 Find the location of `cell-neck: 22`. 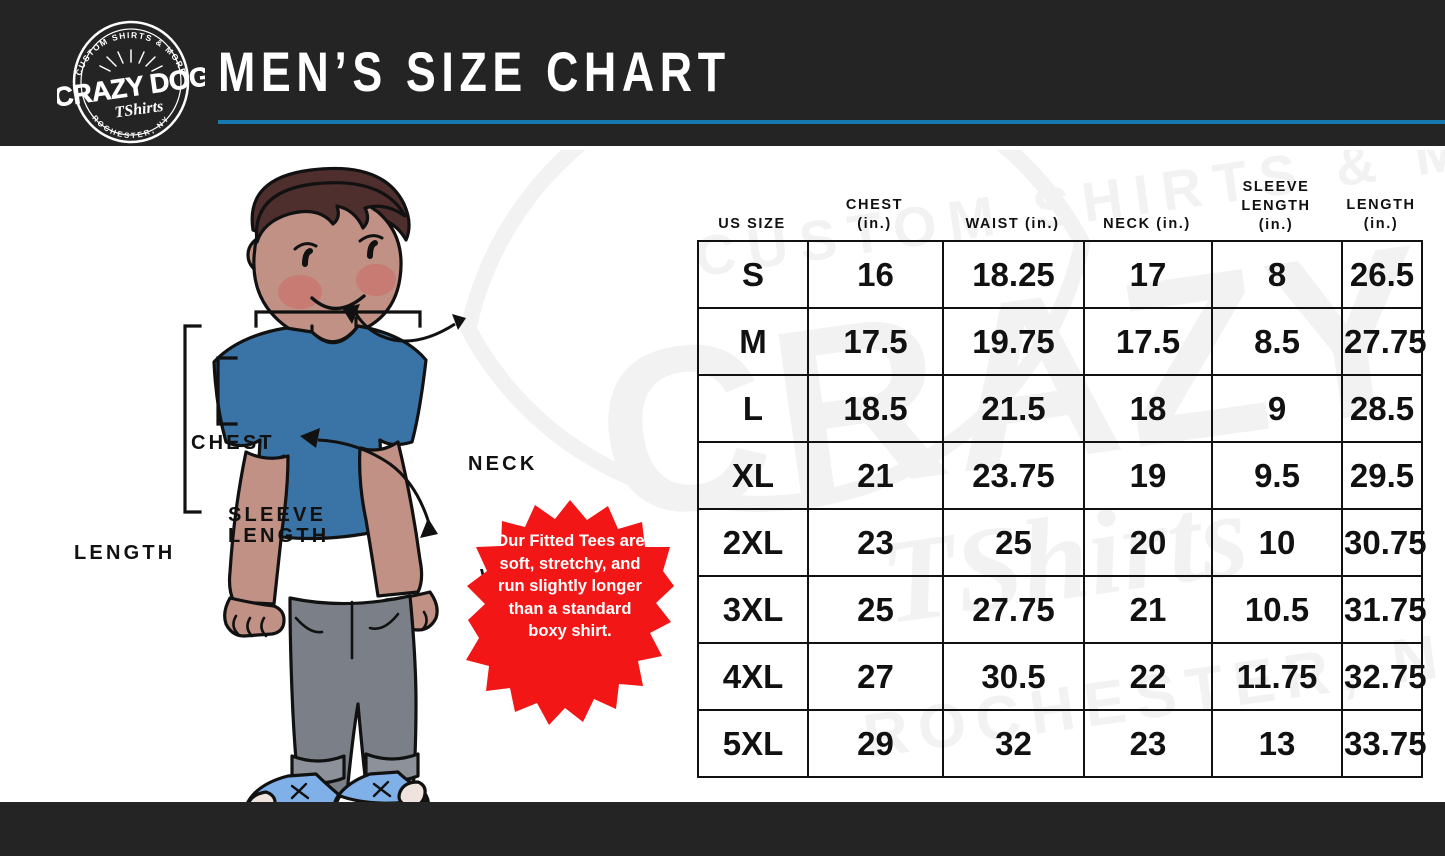

cell-neck: 22 is located at coordinates (1148, 676).